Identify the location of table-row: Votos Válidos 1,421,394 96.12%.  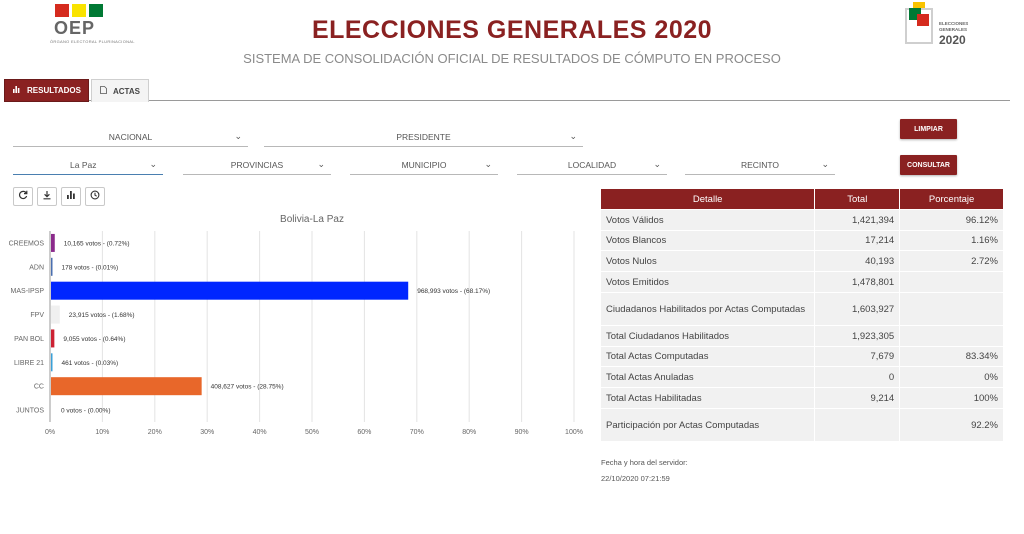
(801, 220).